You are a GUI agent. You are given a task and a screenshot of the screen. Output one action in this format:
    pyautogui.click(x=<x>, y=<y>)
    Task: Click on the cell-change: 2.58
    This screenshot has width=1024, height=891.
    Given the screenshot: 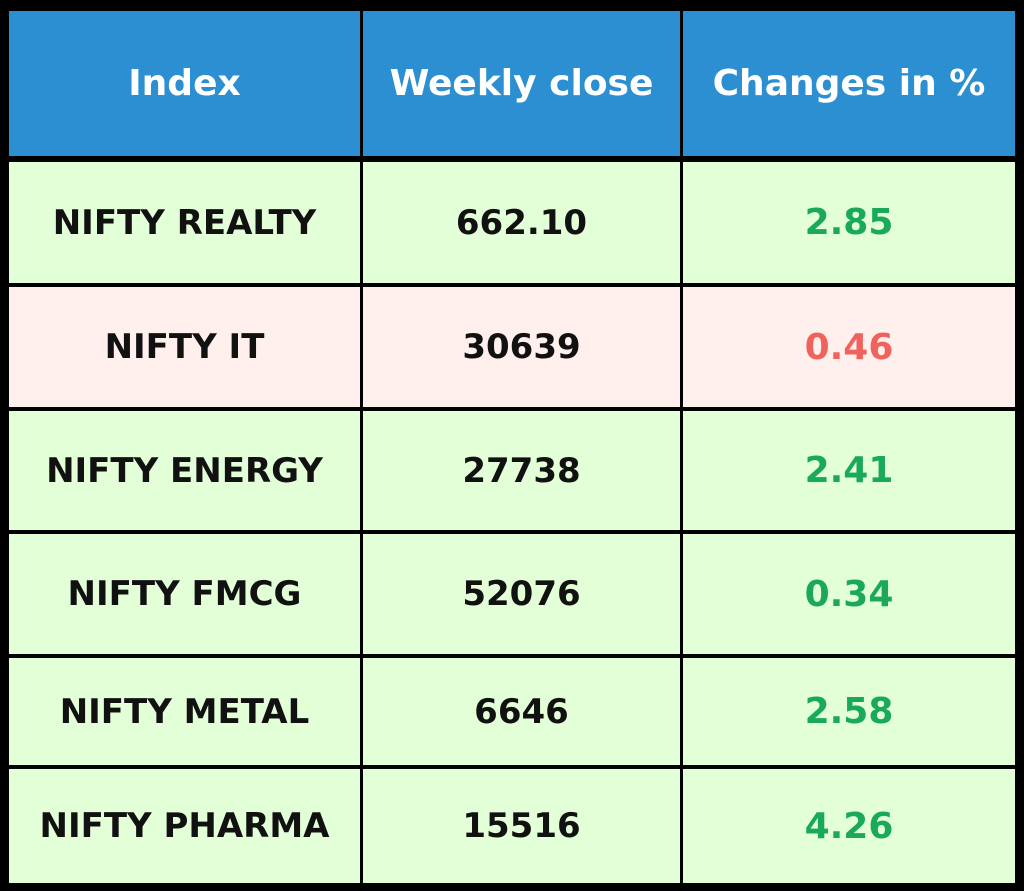 What is the action you would take?
    pyautogui.click(x=849, y=711)
    